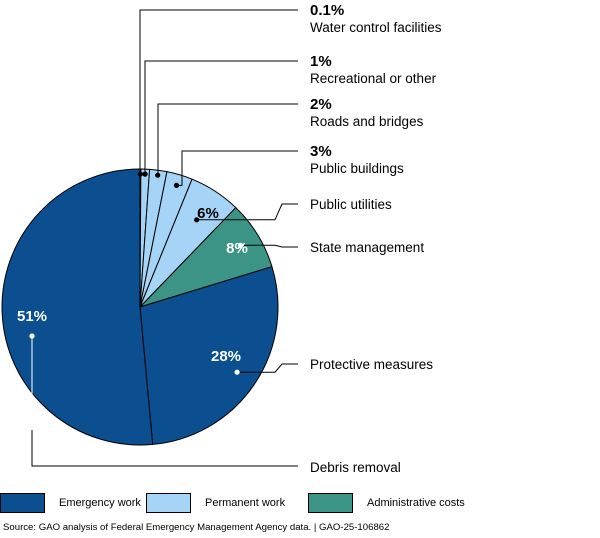  Describe the element at coordinates (226, 356) in the screenshot. I see `value-label-protective-measures: 28%` at that location.